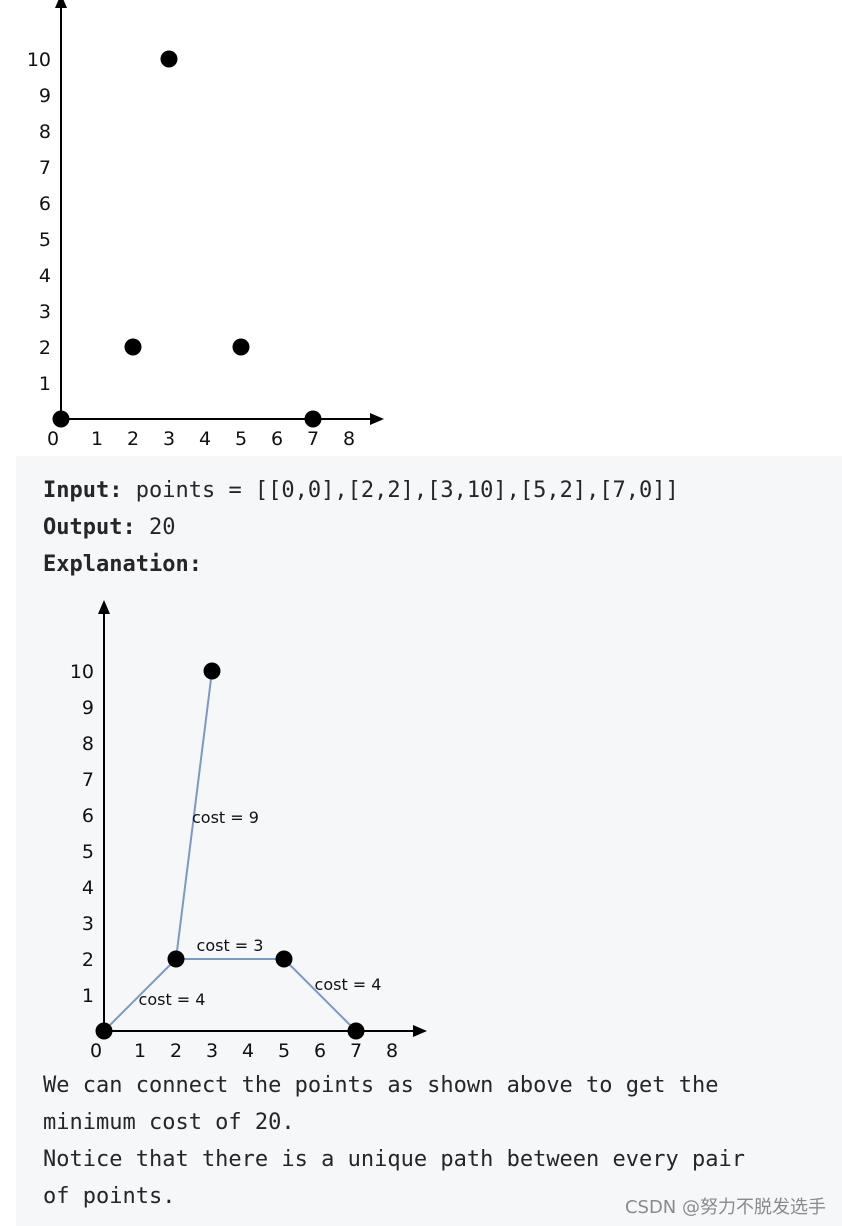 This screenshot has width=842, height=1226. What do you see at coordinates (155, 527) in the screenshot?
I see `output-value: 20` at bounding box center [155, 527].